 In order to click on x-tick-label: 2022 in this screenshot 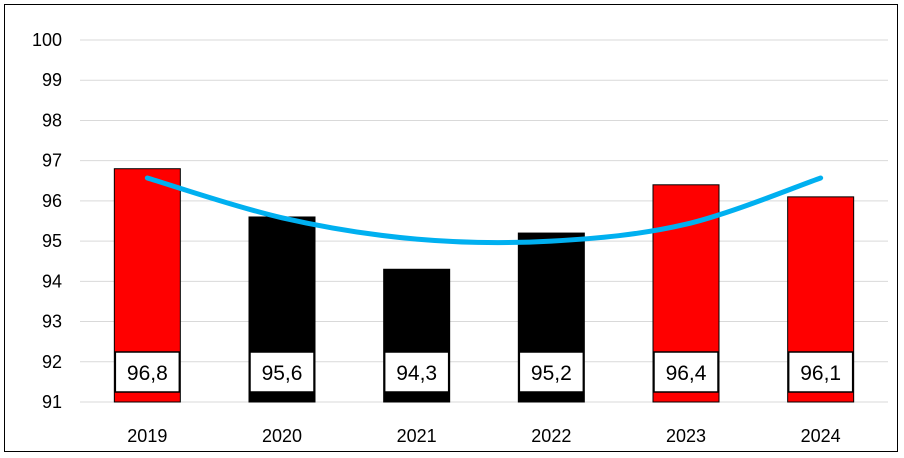, I will do `click(551, 436)`.